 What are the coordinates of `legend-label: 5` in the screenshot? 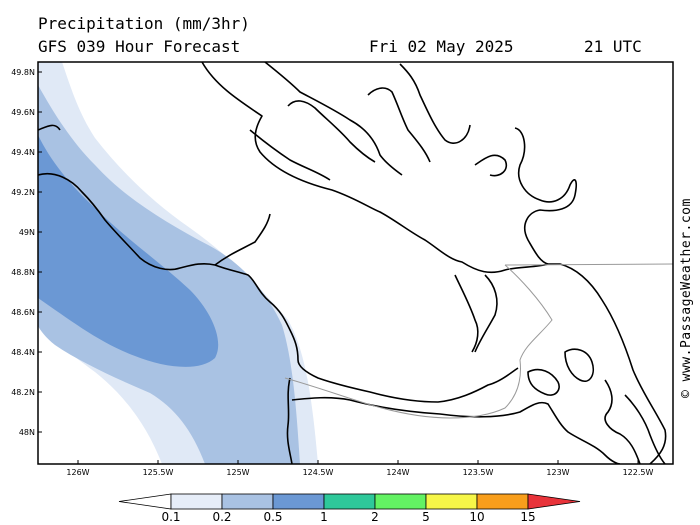 It's located at (426, 517).